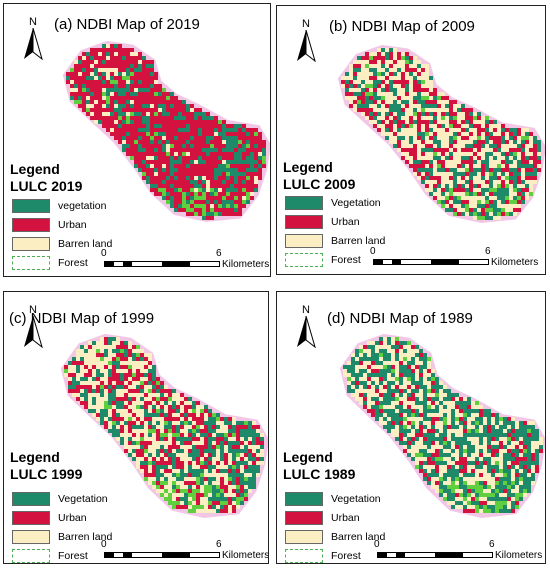  Describe the element at coordinates (127, 24) in the screenshot. I see `map-title: (a) NDBI Map of 2019` at that location.